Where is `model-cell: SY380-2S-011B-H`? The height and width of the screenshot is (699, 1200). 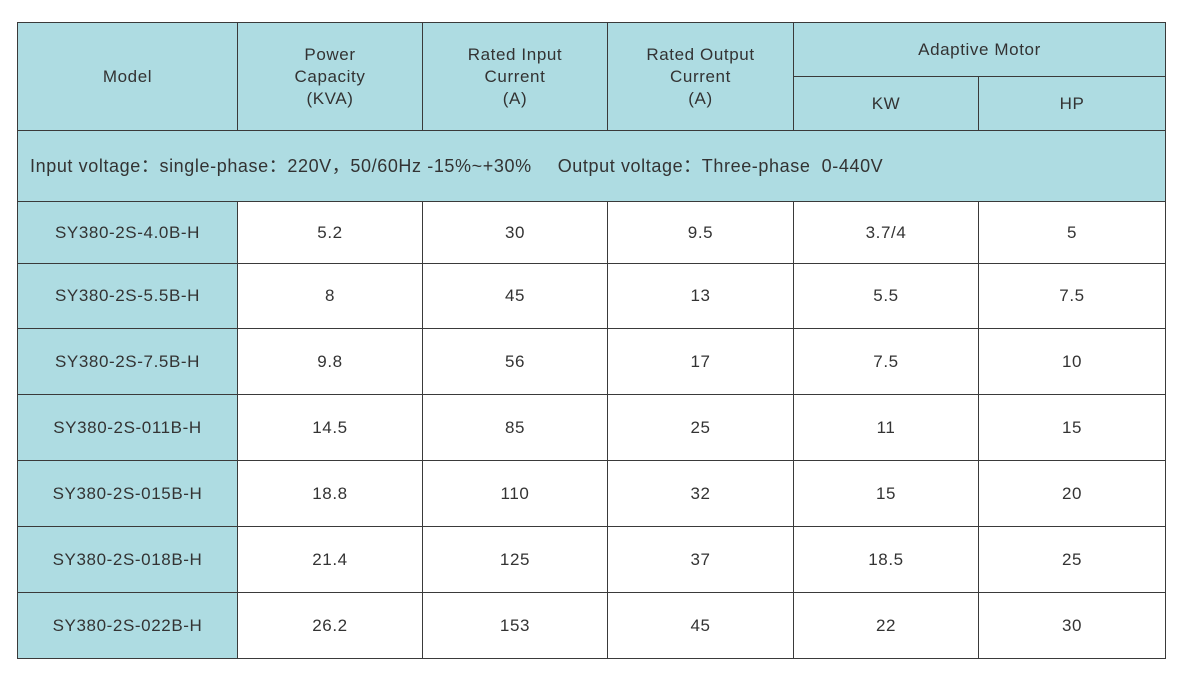
model-cell: SY380-2S-011B-H is located at coordinates (127, 427).